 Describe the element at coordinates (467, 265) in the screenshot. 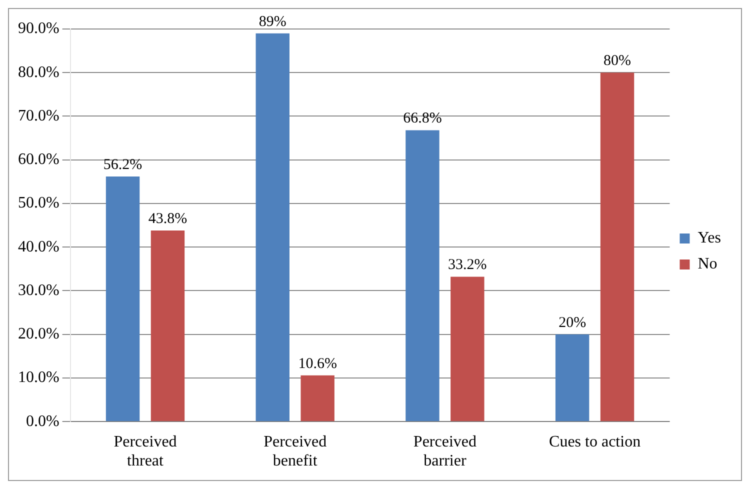

I see `data-label: 33.2%` at that location.